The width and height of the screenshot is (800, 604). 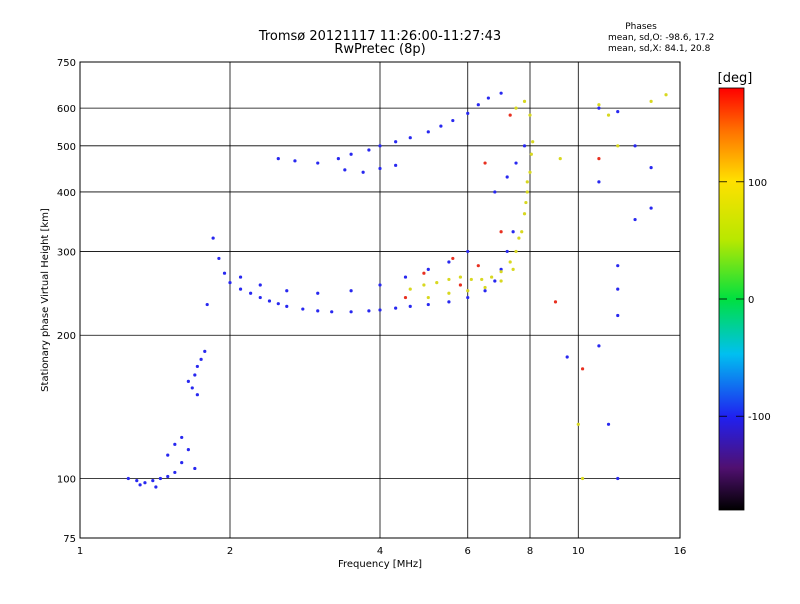 What do you see at coordinates (530, 551) in the screenshot?
I see `x-tick-label: 8` at bounding box center [530, 551].